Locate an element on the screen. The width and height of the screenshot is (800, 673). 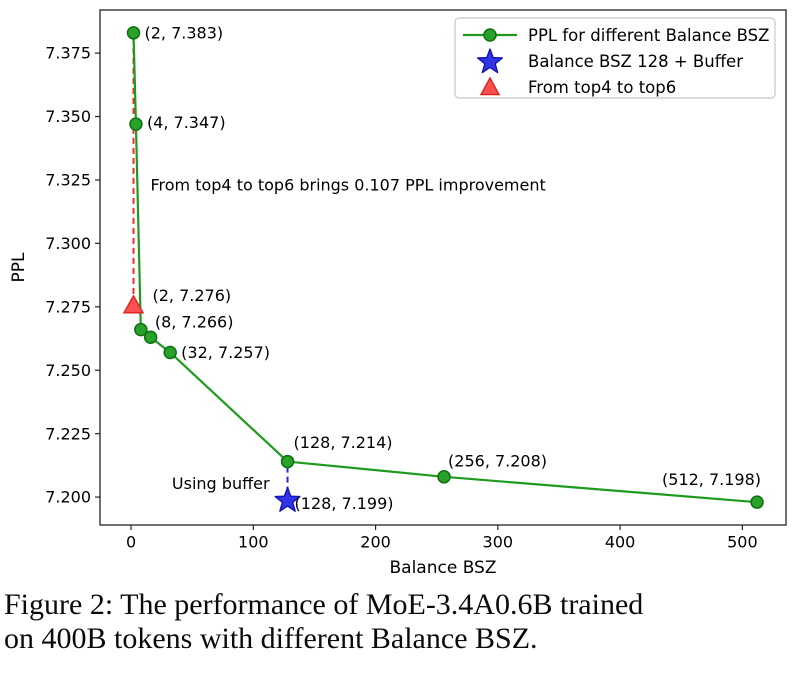
legend-label: Balance BSZ 128 + Buffer is located at coordinates (635, 61).